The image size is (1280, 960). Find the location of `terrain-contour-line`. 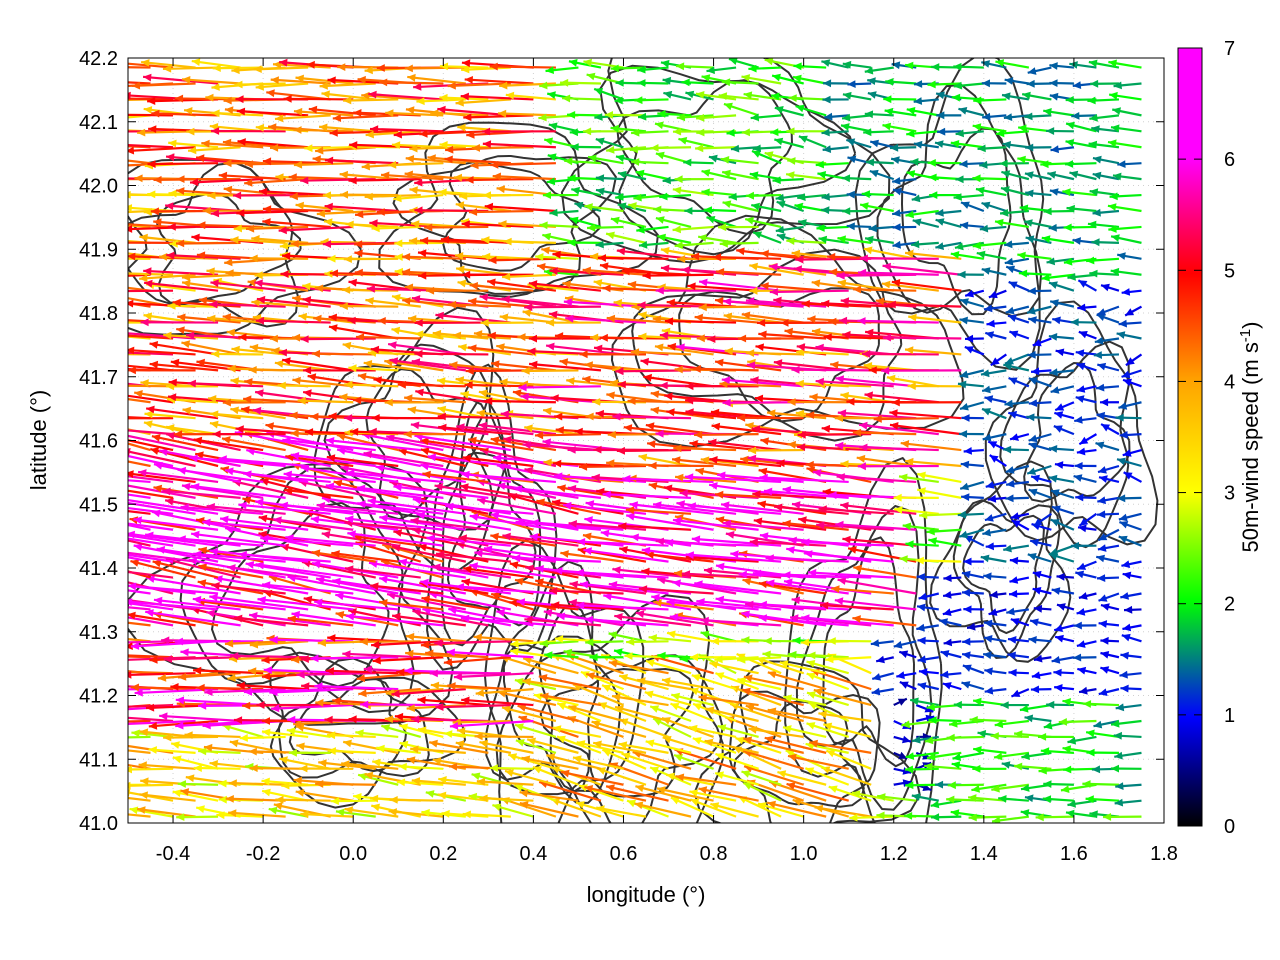

terrain-contour-line is located at coordinates (1077, 432).